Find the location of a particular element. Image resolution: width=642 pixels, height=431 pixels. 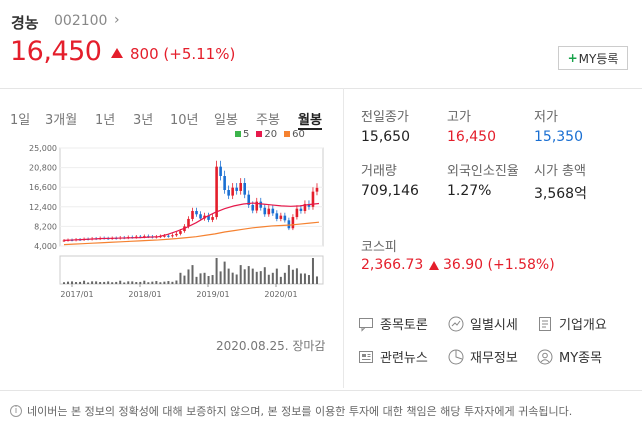

news-icon is located at coordinates (366, 356).